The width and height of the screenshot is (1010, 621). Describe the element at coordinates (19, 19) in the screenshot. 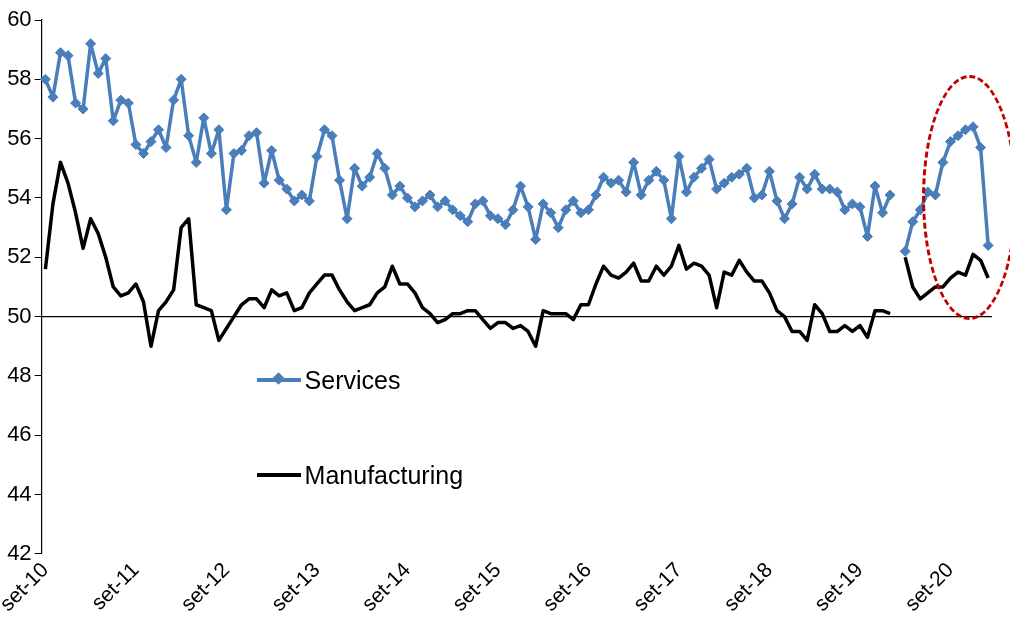

I see `y-tick-label: 60` at that location.